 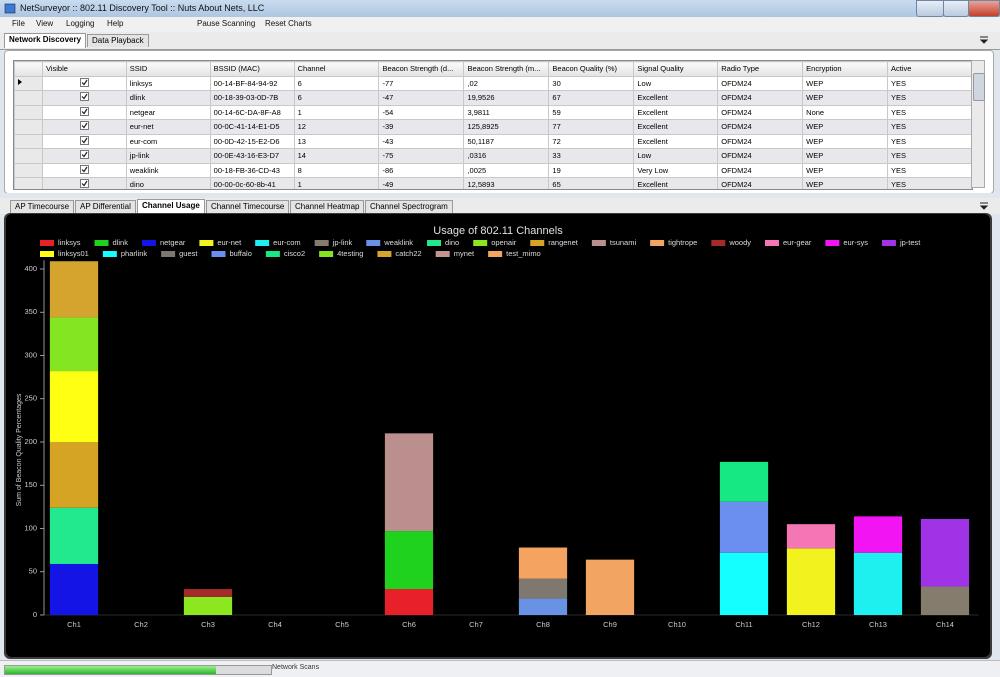 I want to click on menu-item: Logging, so click(x=80, y=23).